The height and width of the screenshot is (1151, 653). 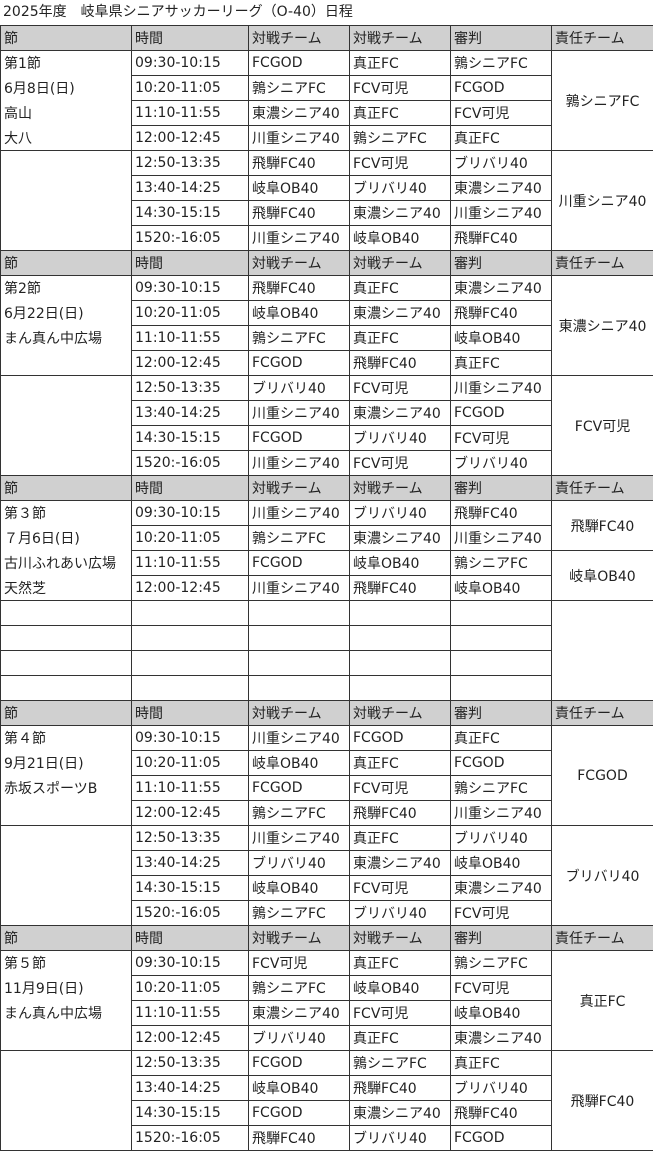 What do you see at coordinates (501, 813) in the screenshot?
I see `referee-cell: 川重シニア40` at bounding box center [501, 813].